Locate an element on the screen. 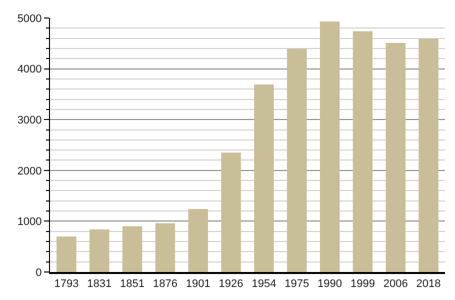  y-tick-label: 4000 is located at coordinates (29, 70).